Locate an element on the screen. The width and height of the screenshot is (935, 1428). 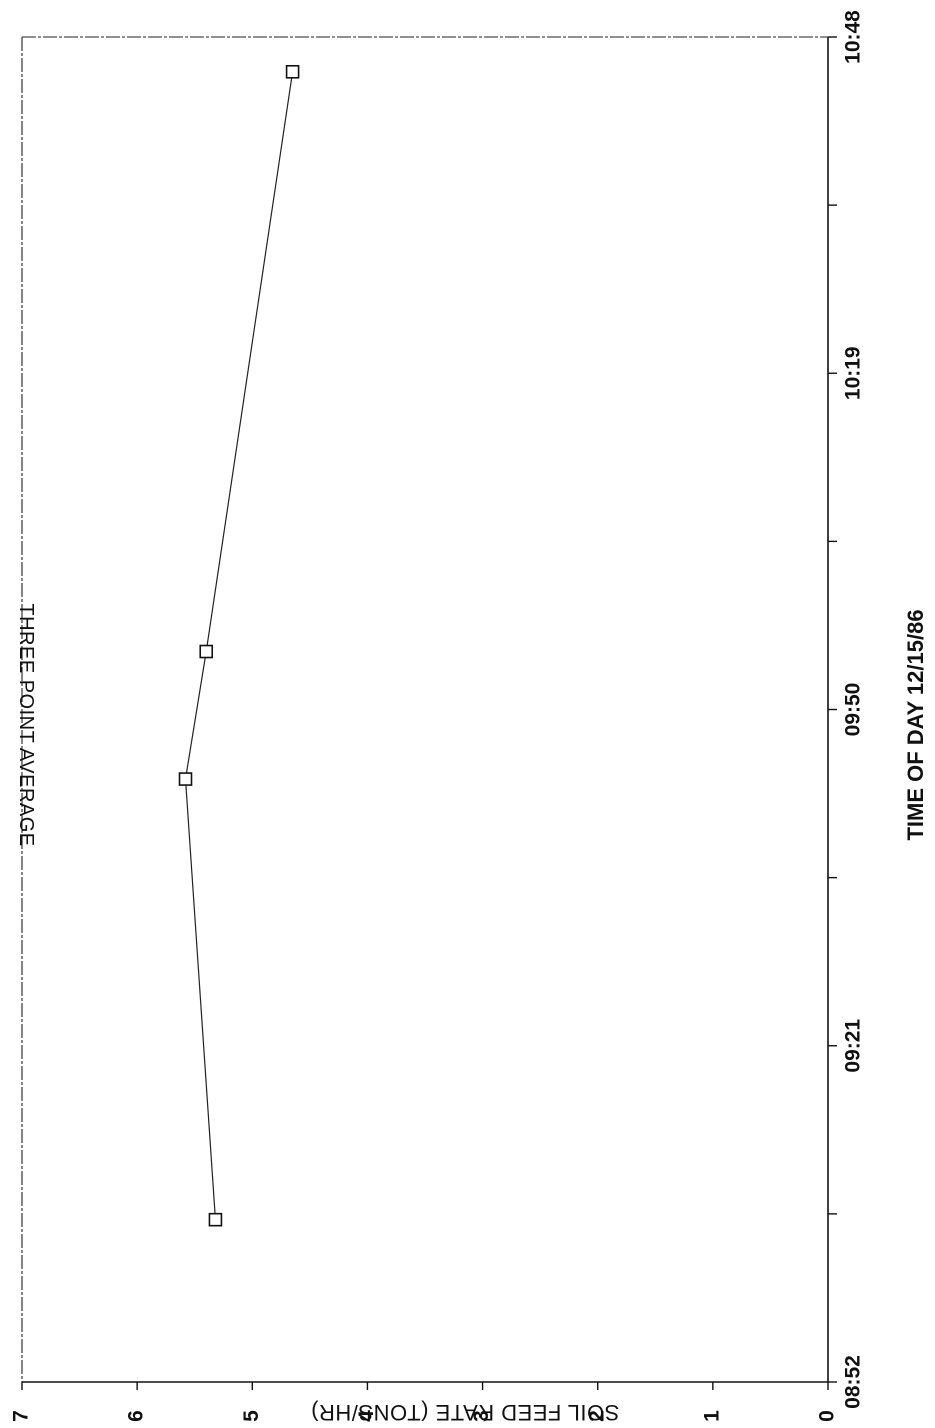
rate-tick-label: 7 is located at coordinates (21, 1416).